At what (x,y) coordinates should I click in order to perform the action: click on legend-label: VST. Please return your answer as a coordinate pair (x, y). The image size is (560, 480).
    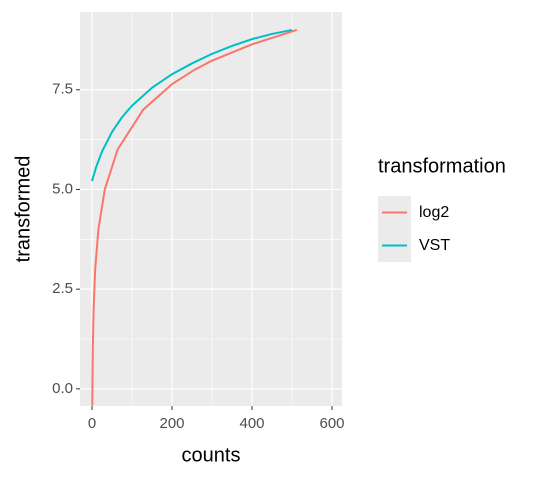
    Looking at the image, I should click on (434, 245).